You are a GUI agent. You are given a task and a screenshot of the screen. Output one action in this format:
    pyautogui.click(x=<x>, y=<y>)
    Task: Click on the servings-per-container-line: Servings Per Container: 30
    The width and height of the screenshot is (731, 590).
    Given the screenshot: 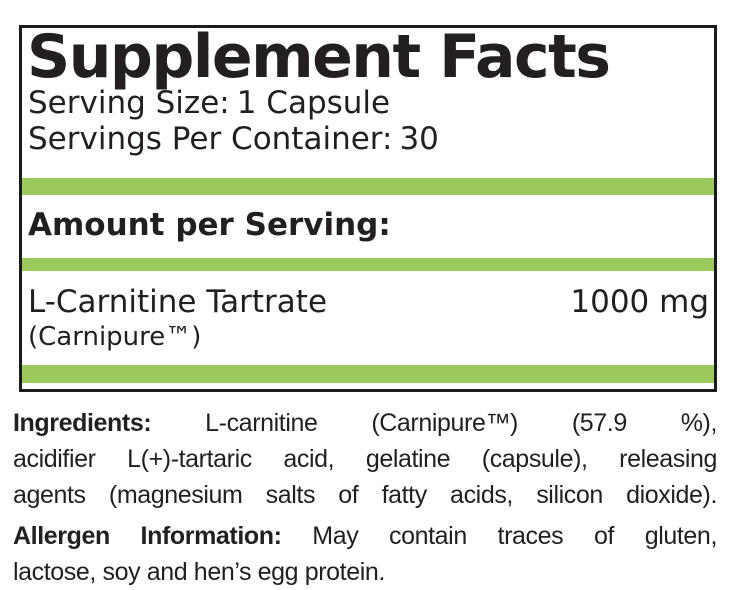 What is the action you would take?
    pyautogui.click(x=368, y=139)
    